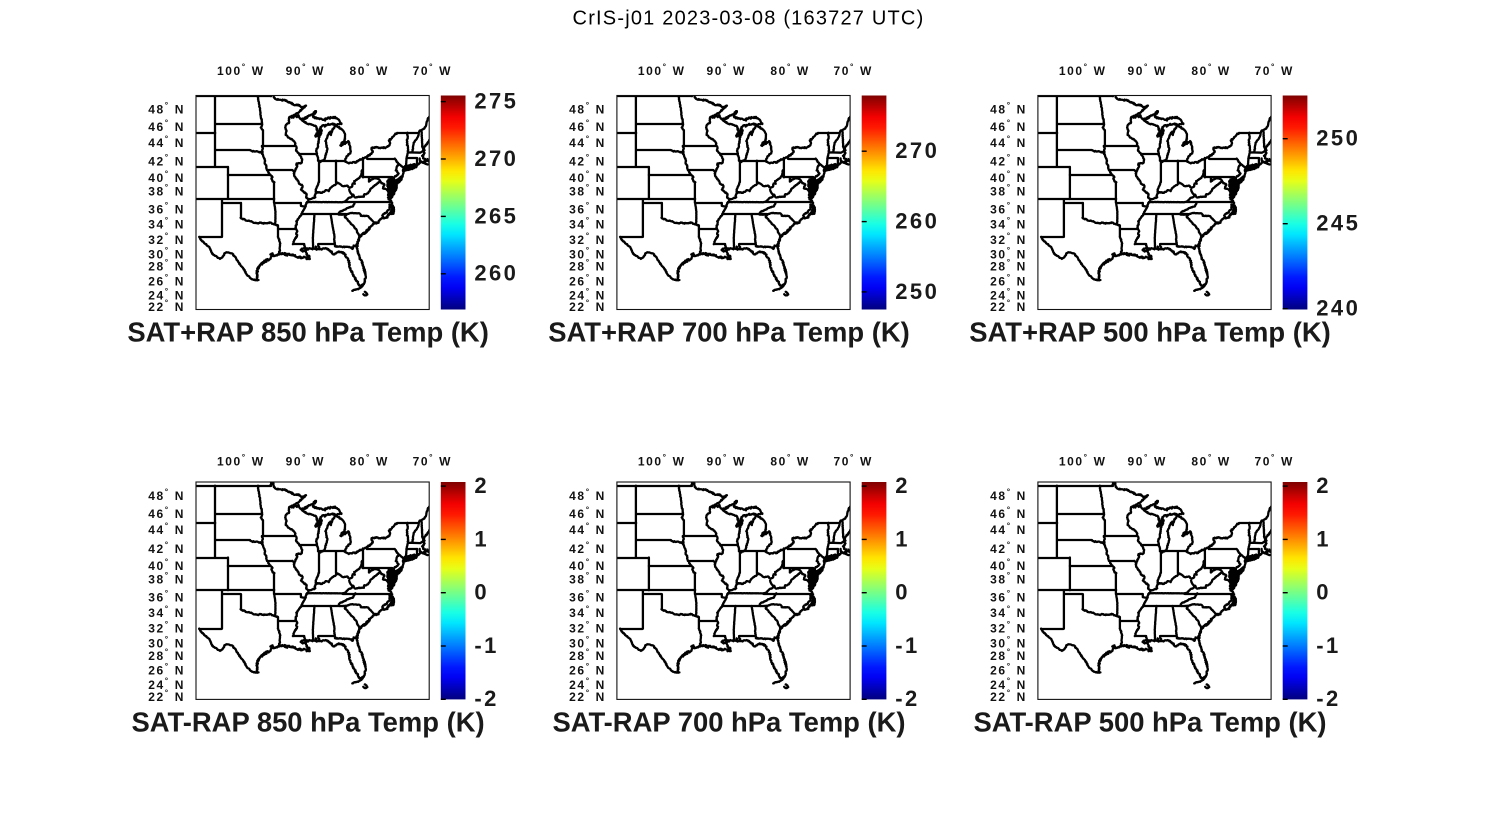  What do you see at coordinates (917, 291) in the screenshot?
I see `svg-text: 250` at bounding box center [917, 291].